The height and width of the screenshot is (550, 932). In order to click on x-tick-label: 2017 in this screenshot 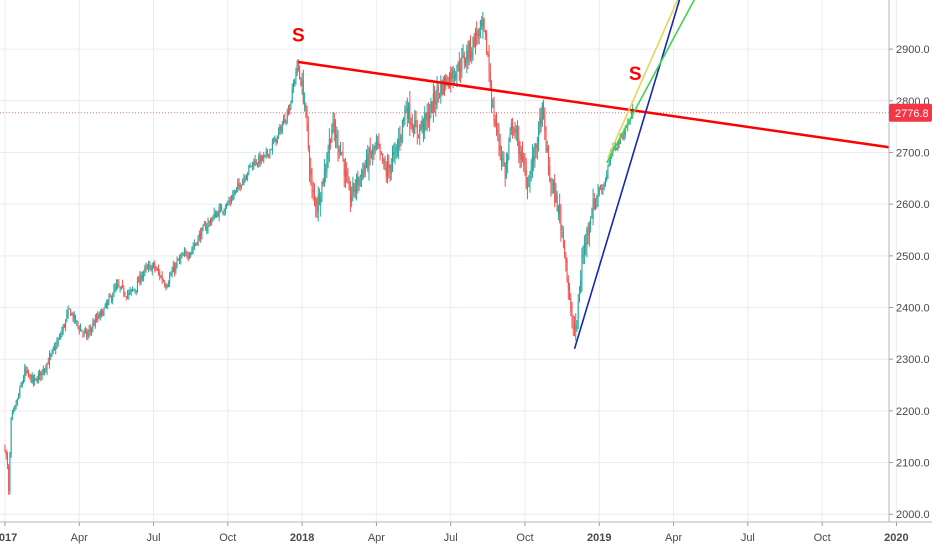, I will do `click(8, 538)`.